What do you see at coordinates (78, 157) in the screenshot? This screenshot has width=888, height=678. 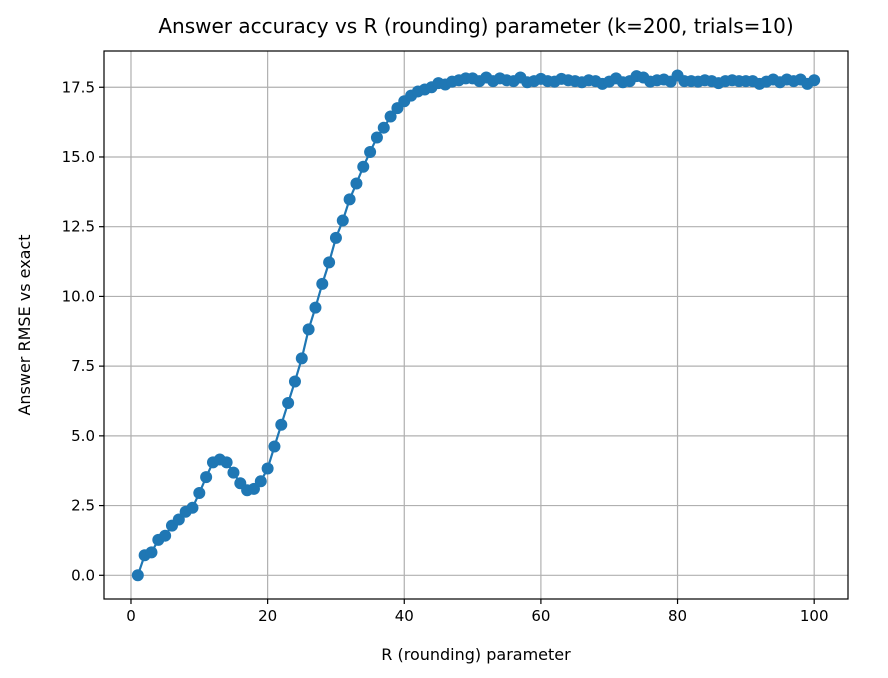 I see `y-tick-label: 15.0` at bounding box center [78, 157].